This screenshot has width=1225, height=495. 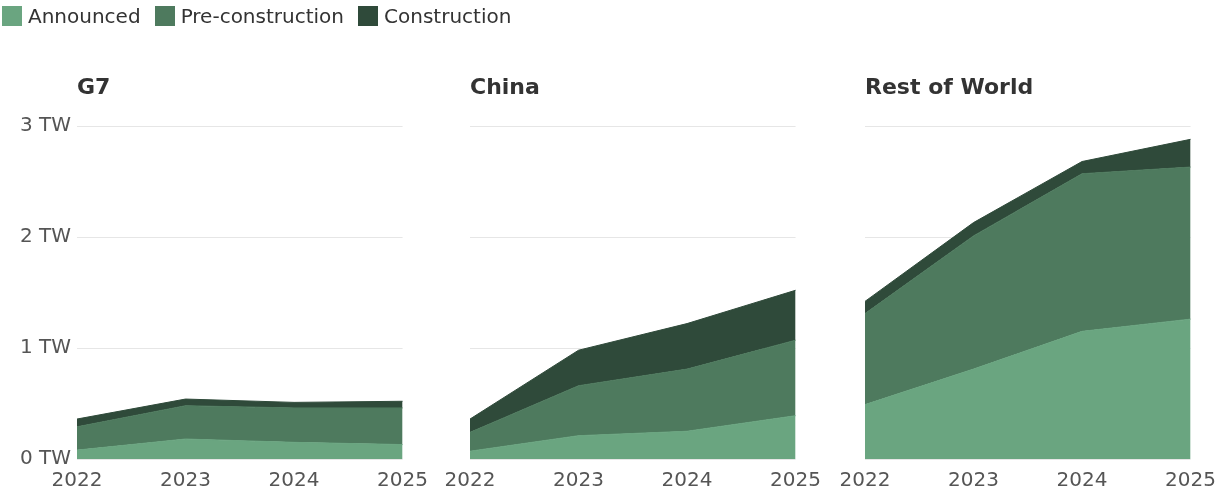 What do you see at coordinates (45, 457) in the screenshot?
I see `y-tick-label: 0 TW` at bounding box center [45, 457].